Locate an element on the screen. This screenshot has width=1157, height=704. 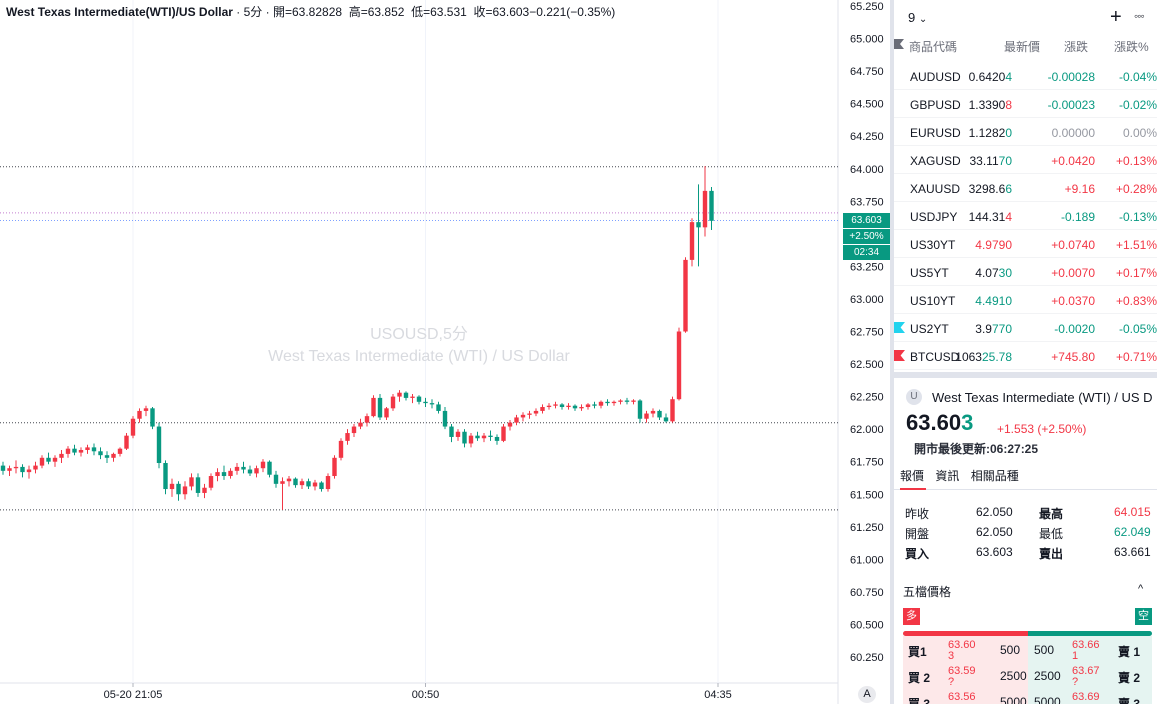
price-tick-label: 65.000 is located at coordinates (867, 40).